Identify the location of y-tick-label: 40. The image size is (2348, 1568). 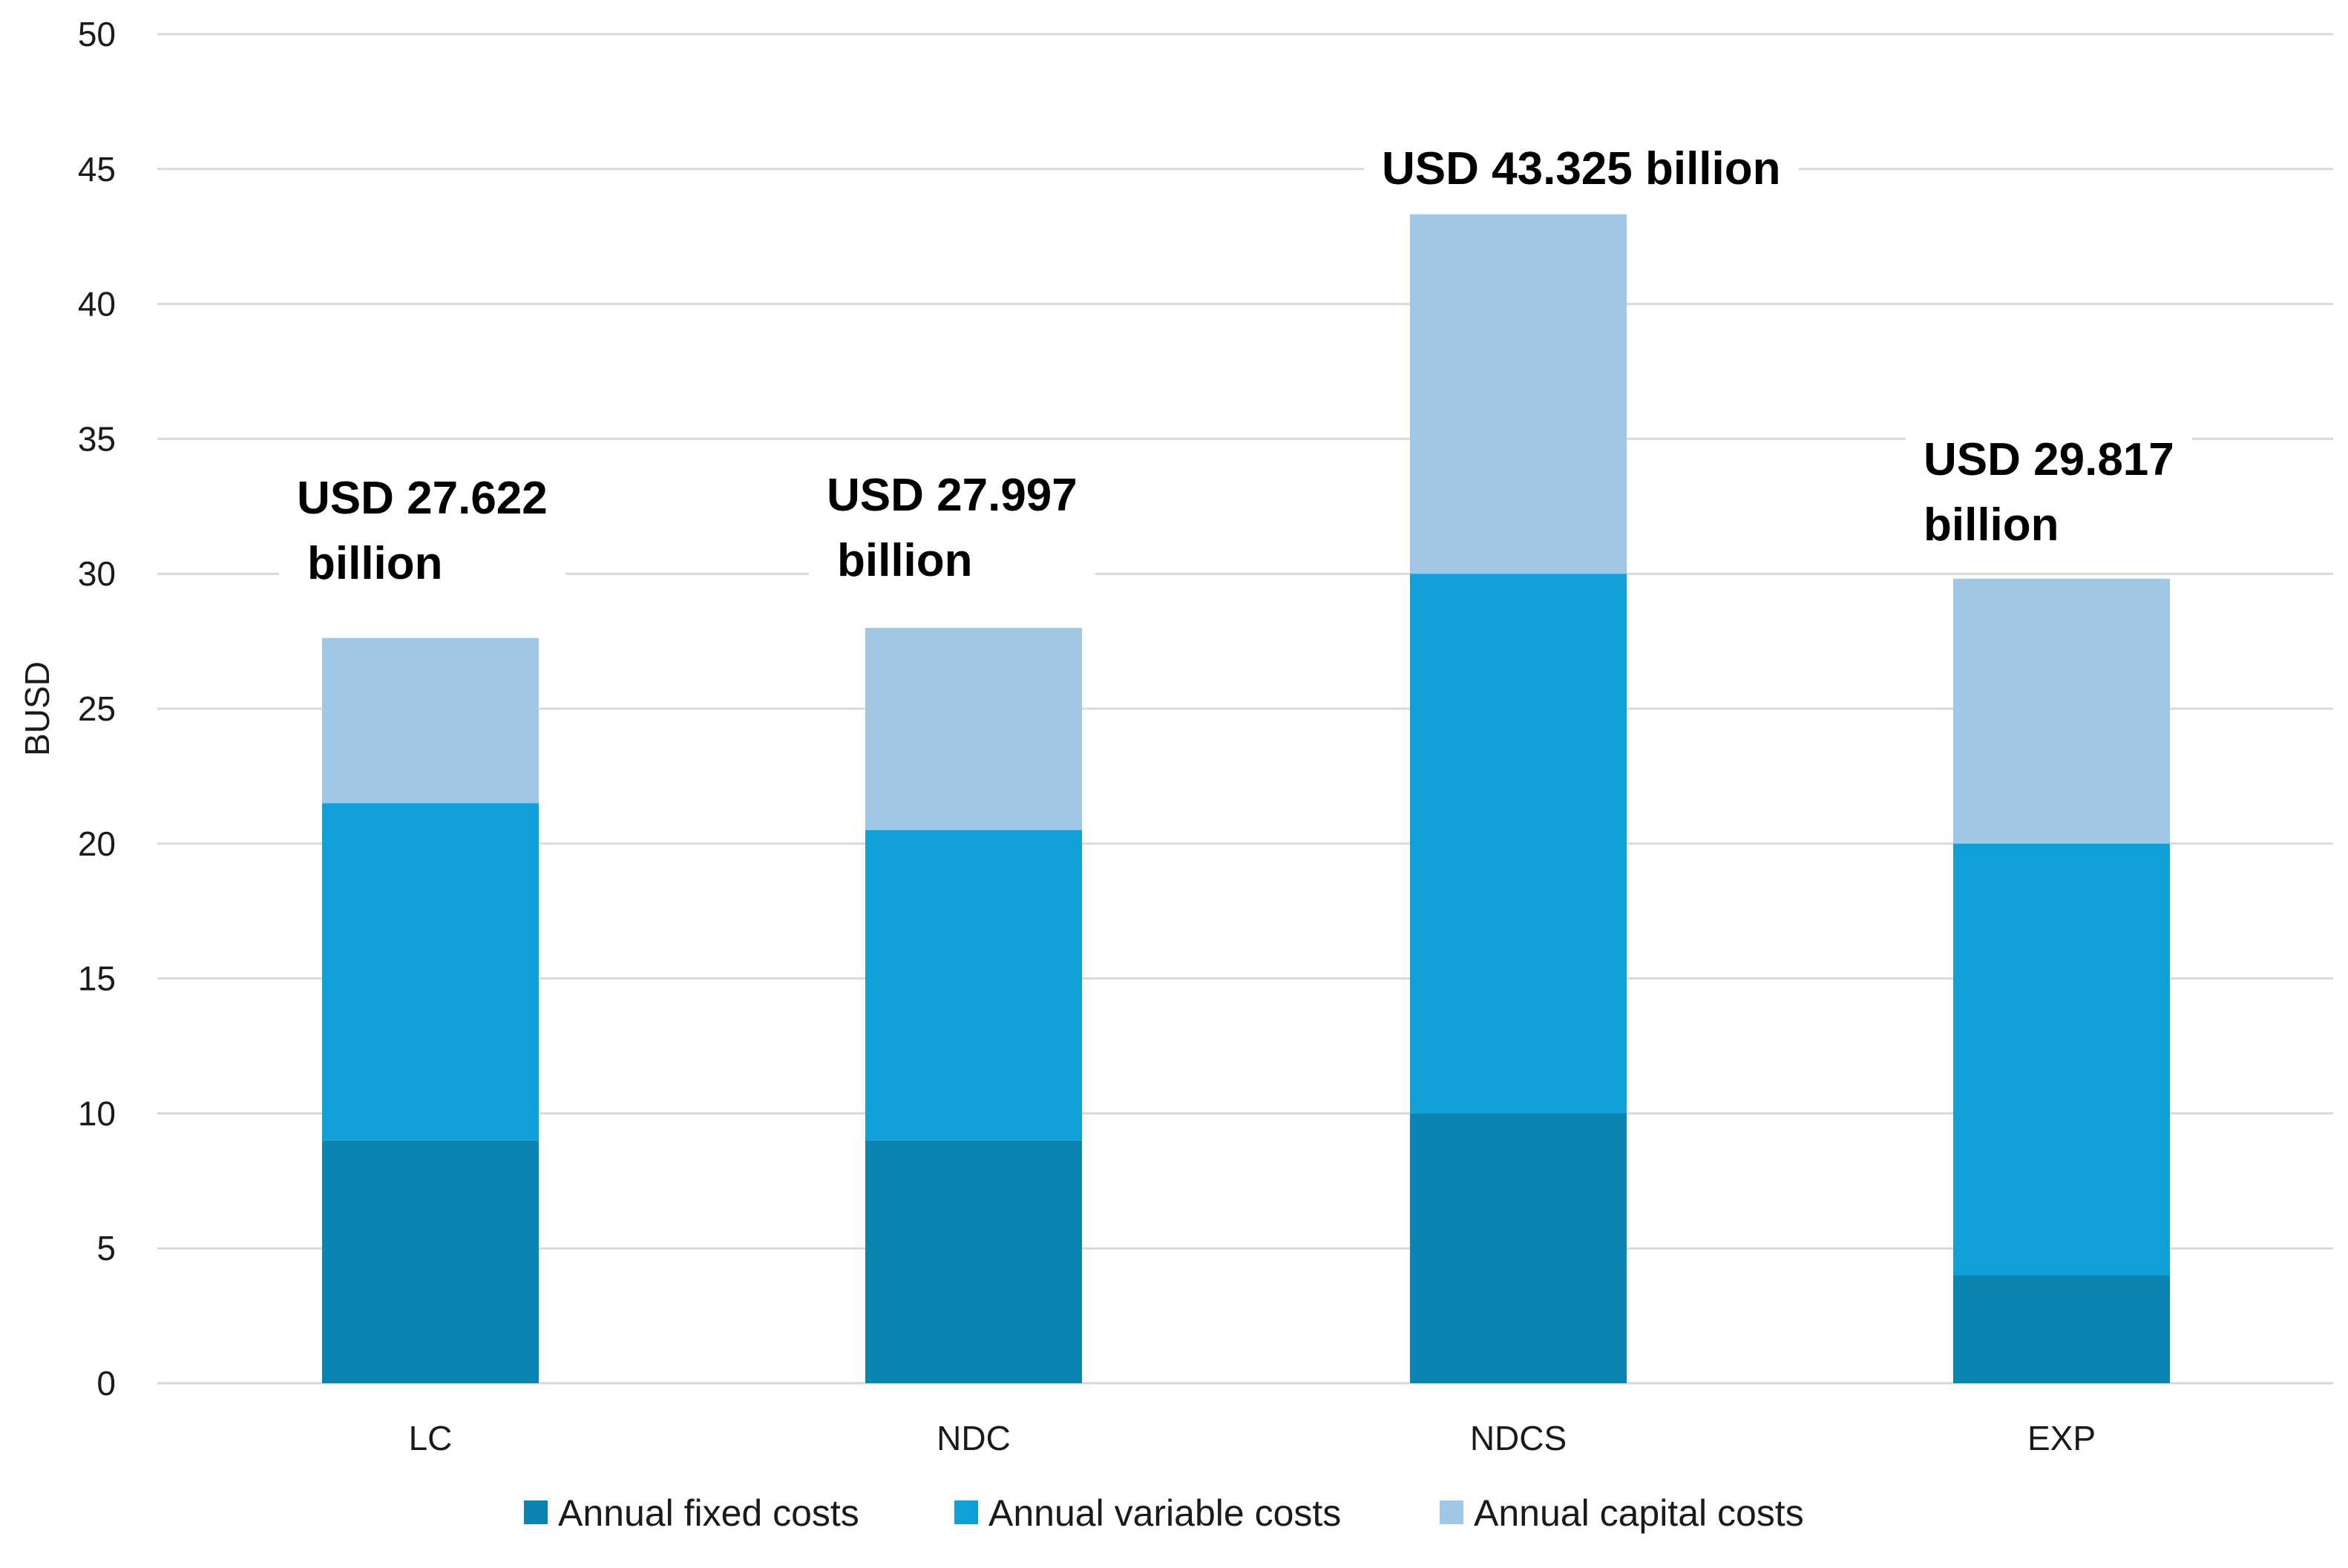
(97, 304).